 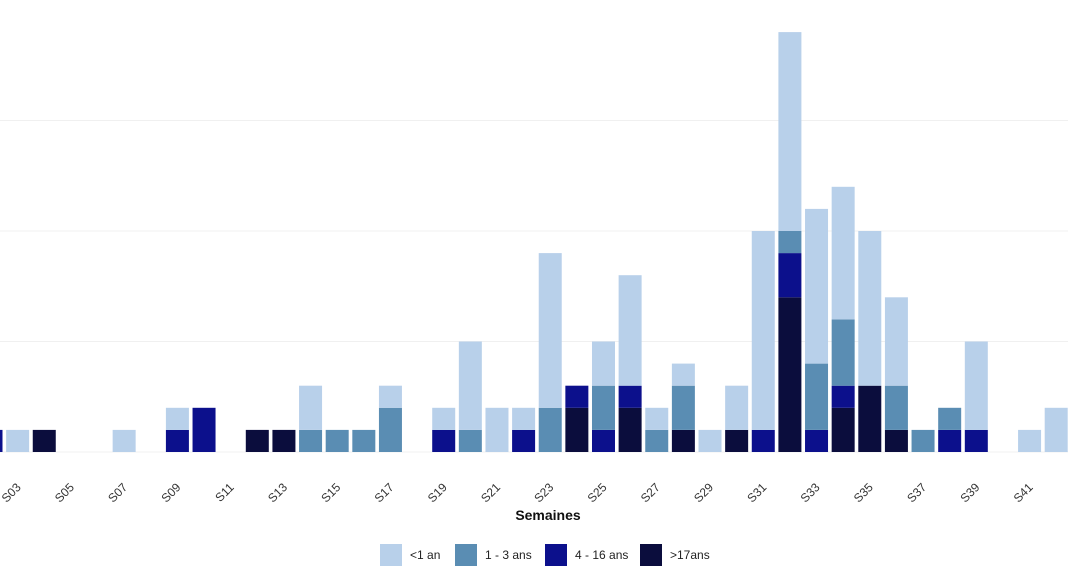 I want to click on x-tick-s05: S05, so click(x=64, y=492).